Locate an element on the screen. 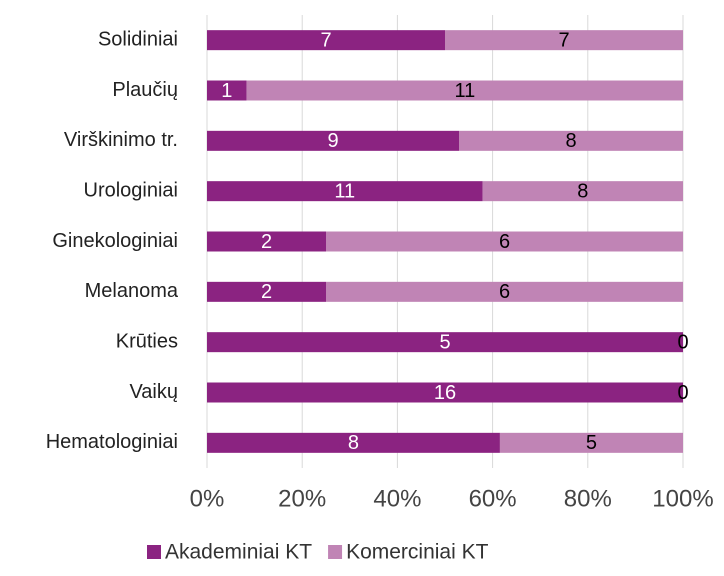 This screenshot has width=724, height=576. x-tick-label: 80% is located at coordinates (588, 498).